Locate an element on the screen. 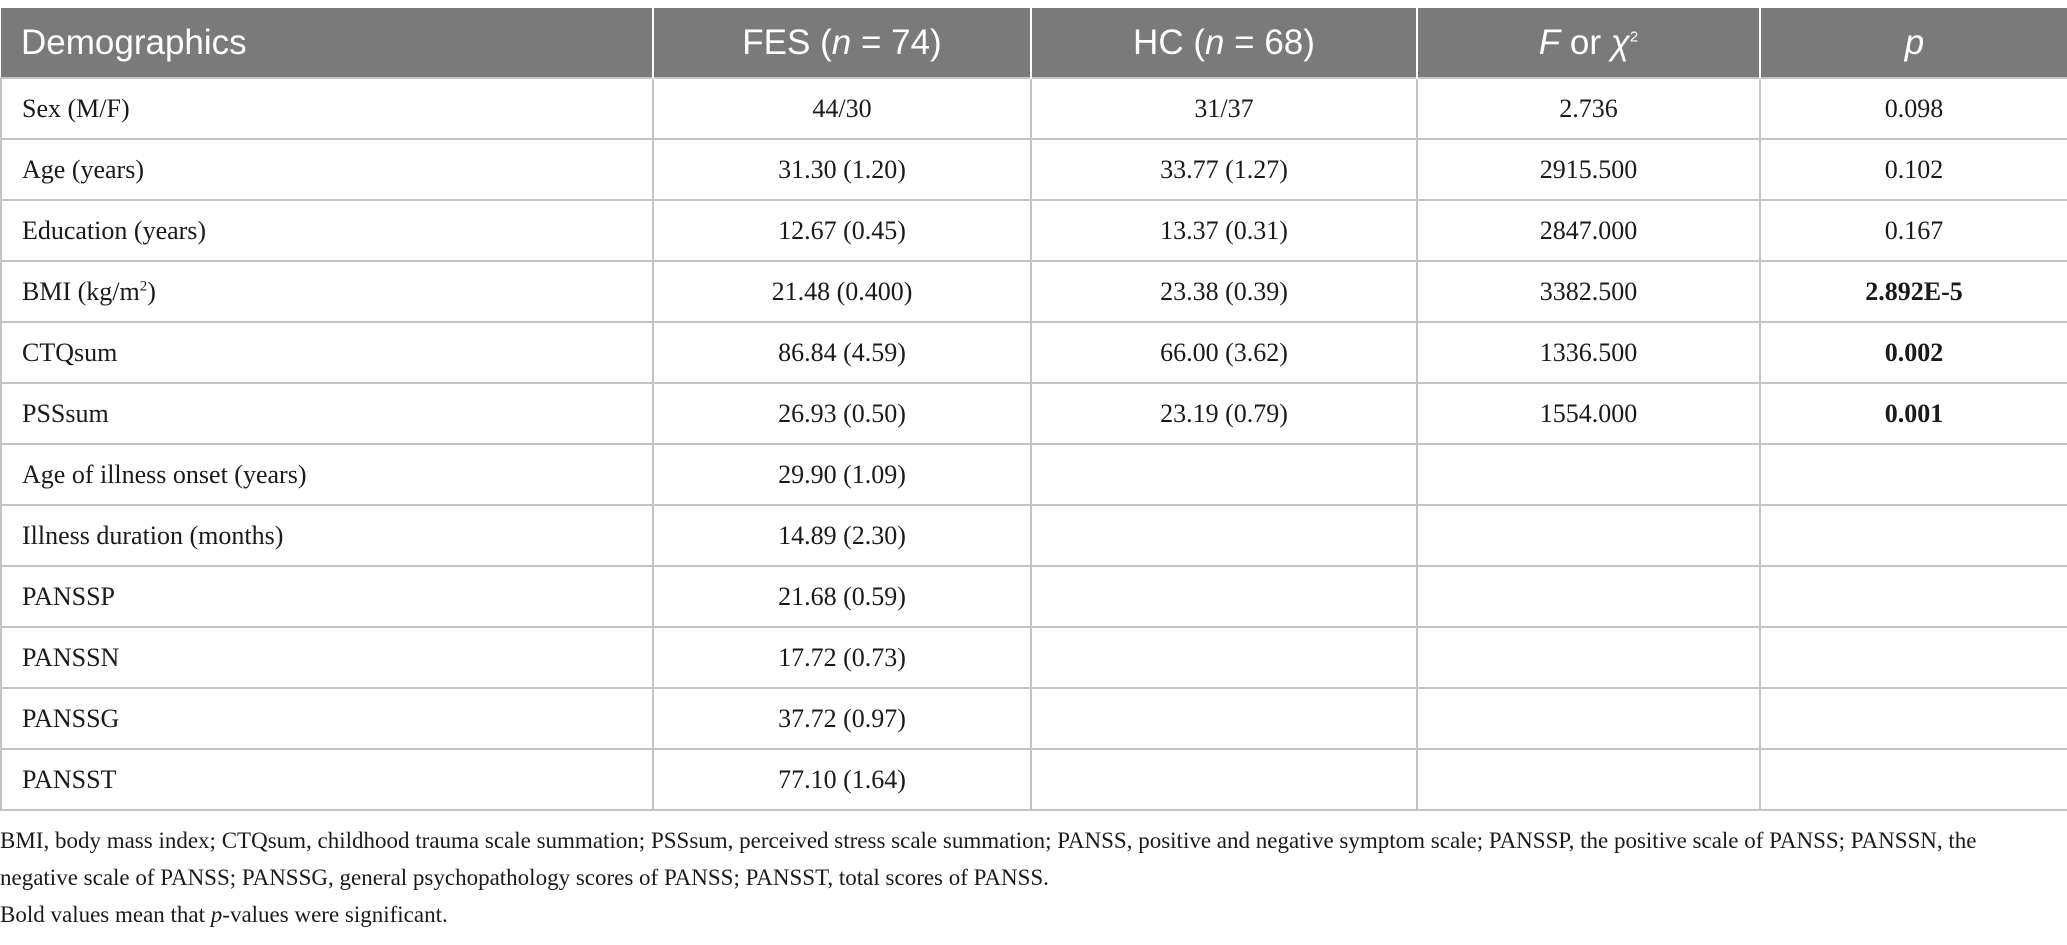 The image size is (2067, 945). cell-statistic: 3382.500 is located at coordinates (1588, 291).